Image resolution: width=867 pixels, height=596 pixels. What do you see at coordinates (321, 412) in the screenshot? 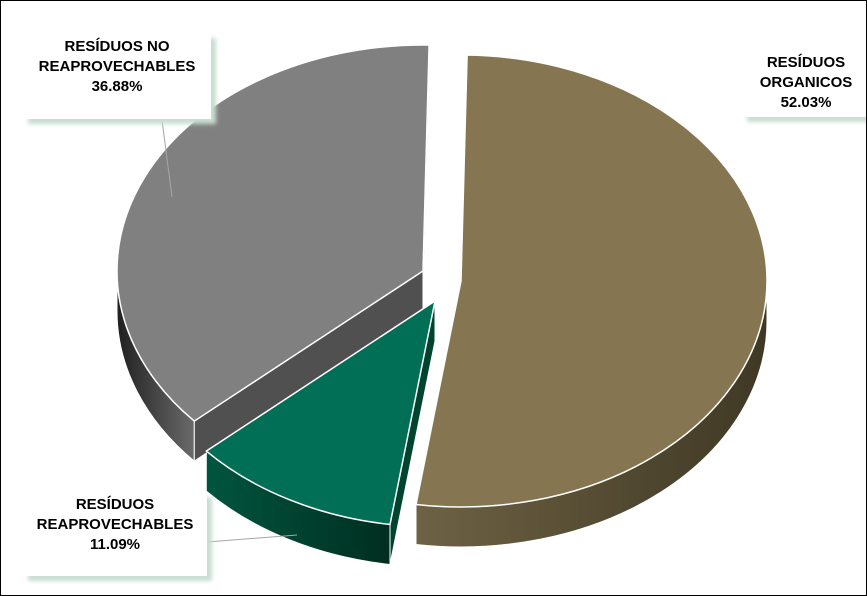
I see `pie-slice-reaprovechables` at bounding box center [321, 412].